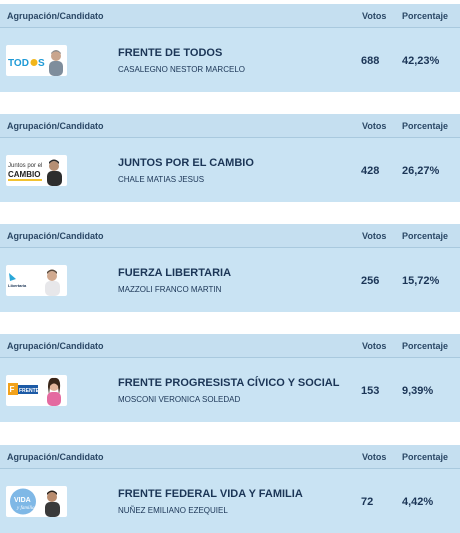 The image size is (460, 533). I want to click on frente-progresista-logo-icon: F FRENTE, so click(36, 390).